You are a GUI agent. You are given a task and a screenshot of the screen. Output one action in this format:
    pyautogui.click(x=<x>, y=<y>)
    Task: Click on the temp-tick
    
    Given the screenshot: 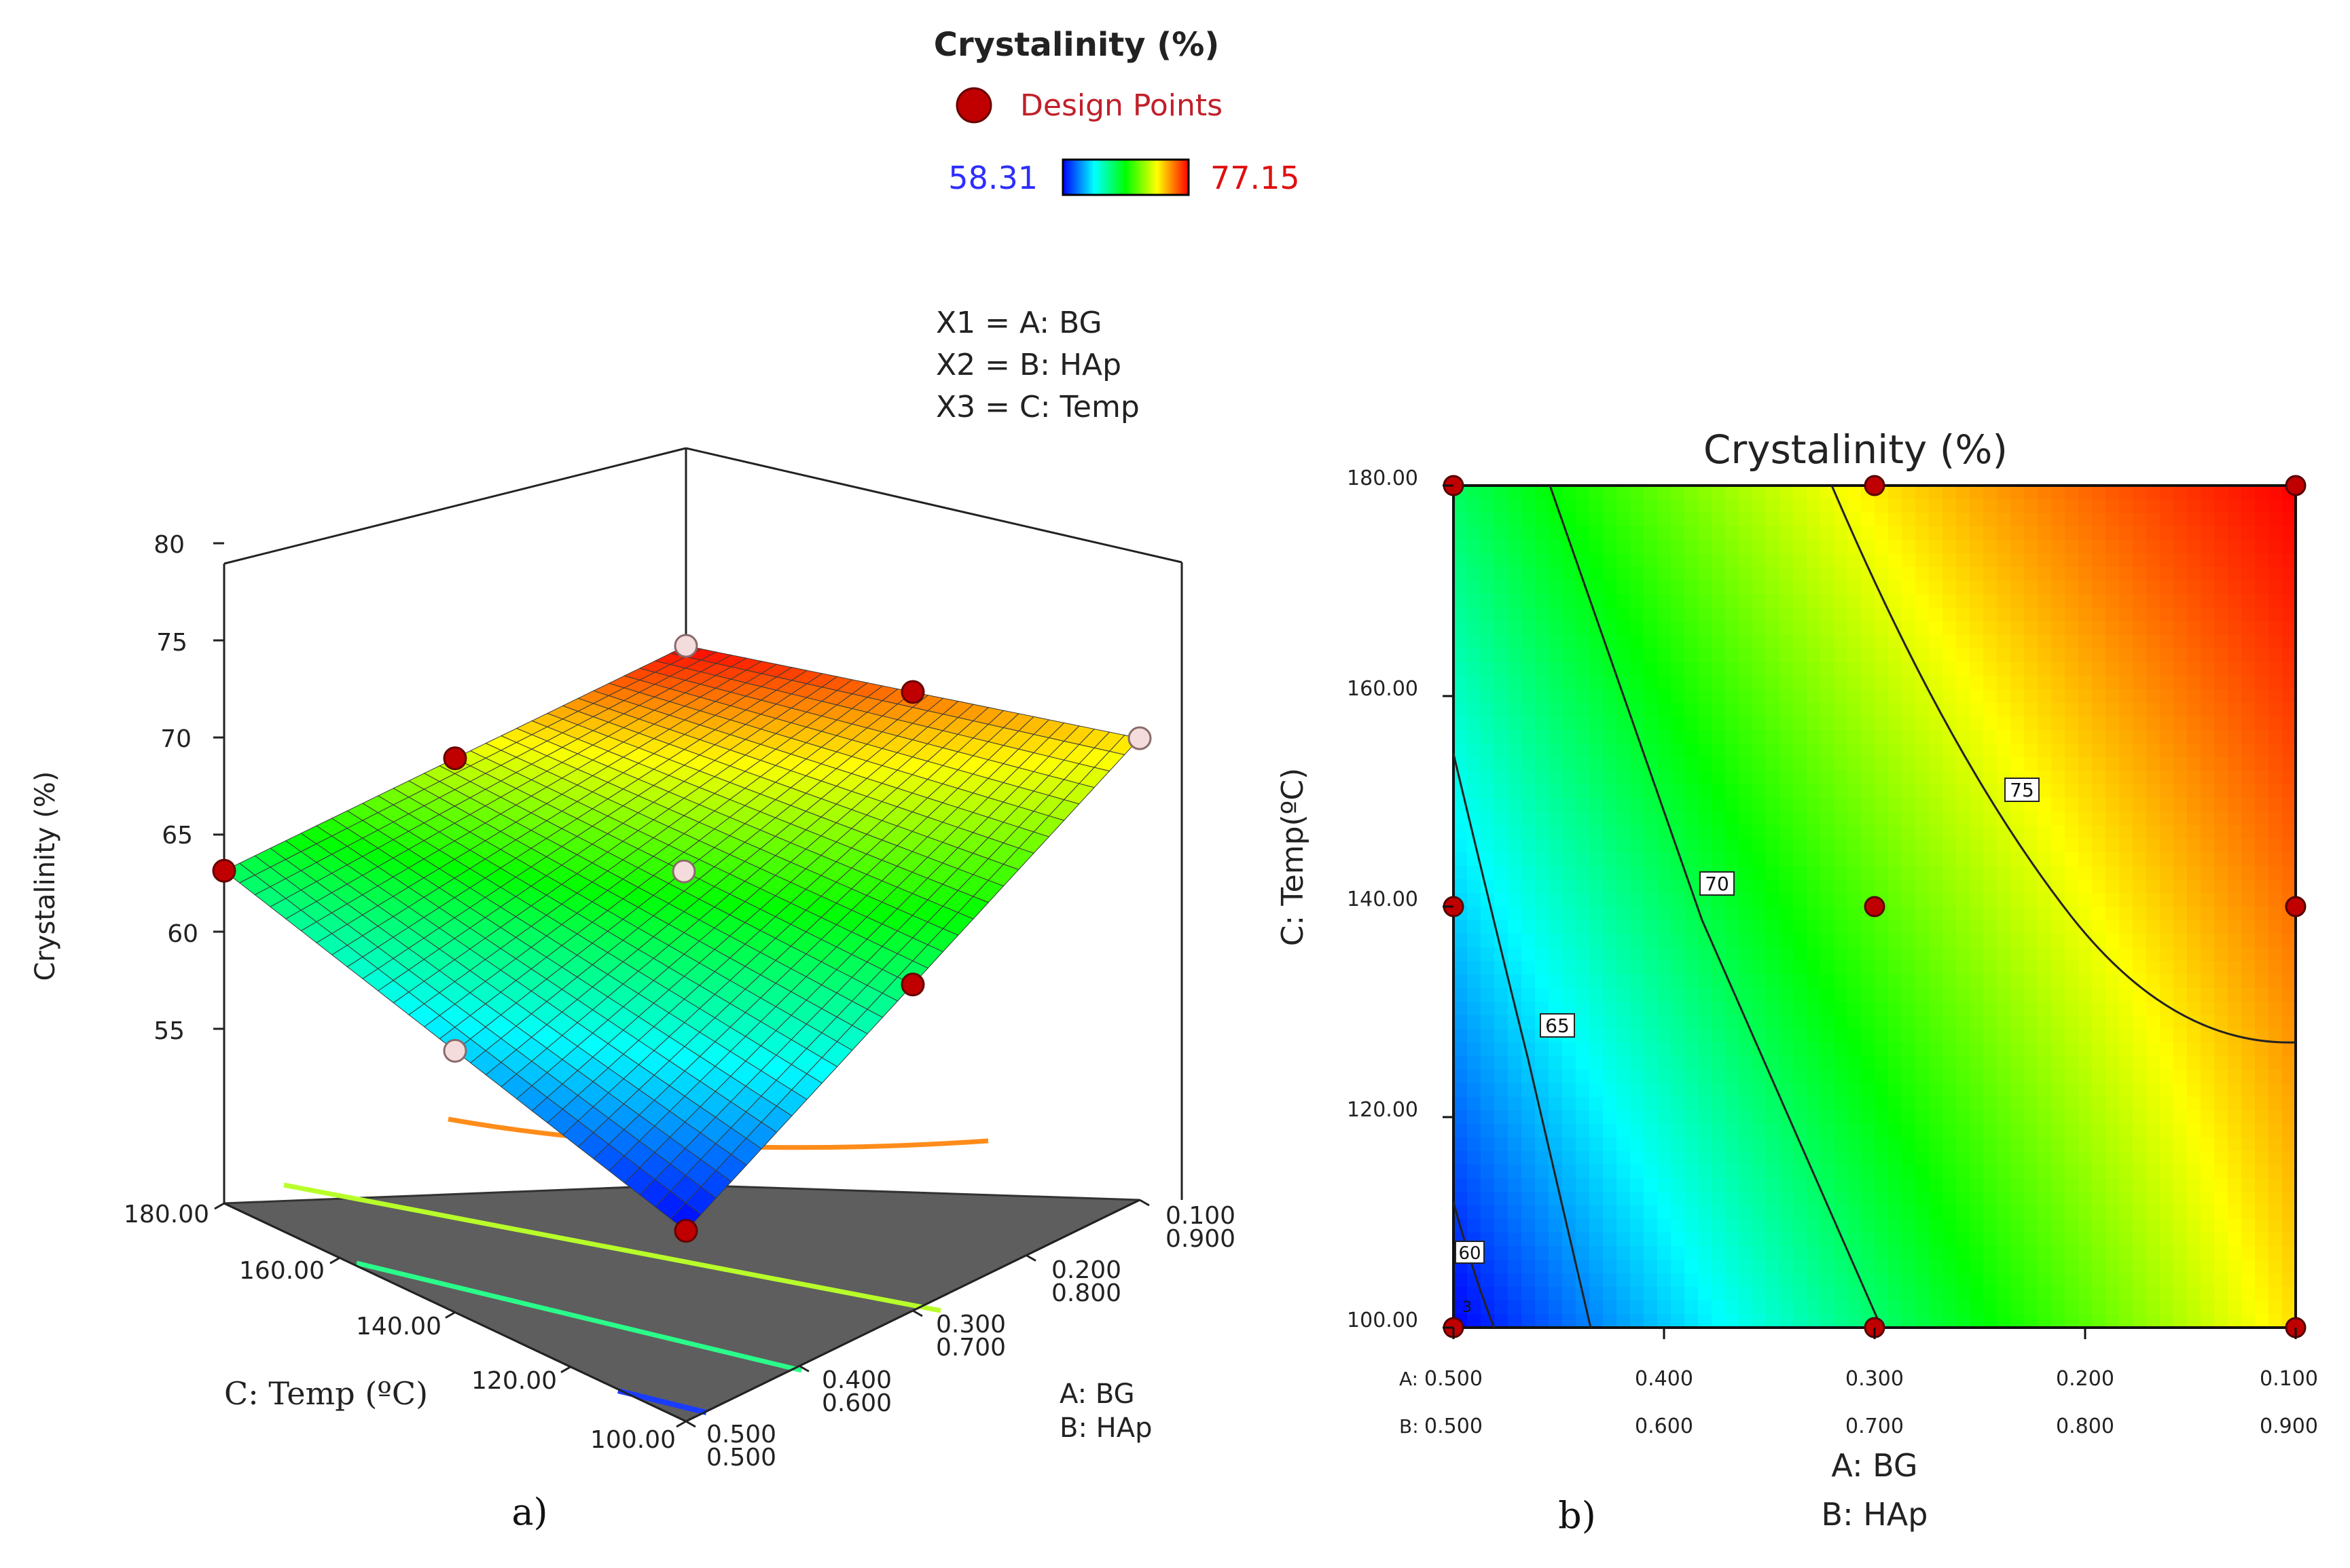 What is the action you would take?
    pyautogui.click(x=681, y=1424)
    